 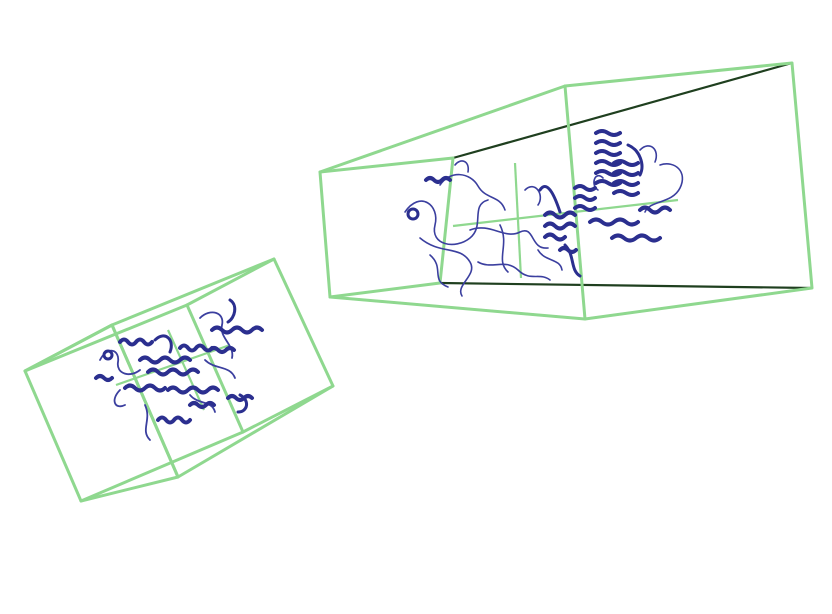 I want to click on right-protein-ribbon, so click(x=544, y=213).